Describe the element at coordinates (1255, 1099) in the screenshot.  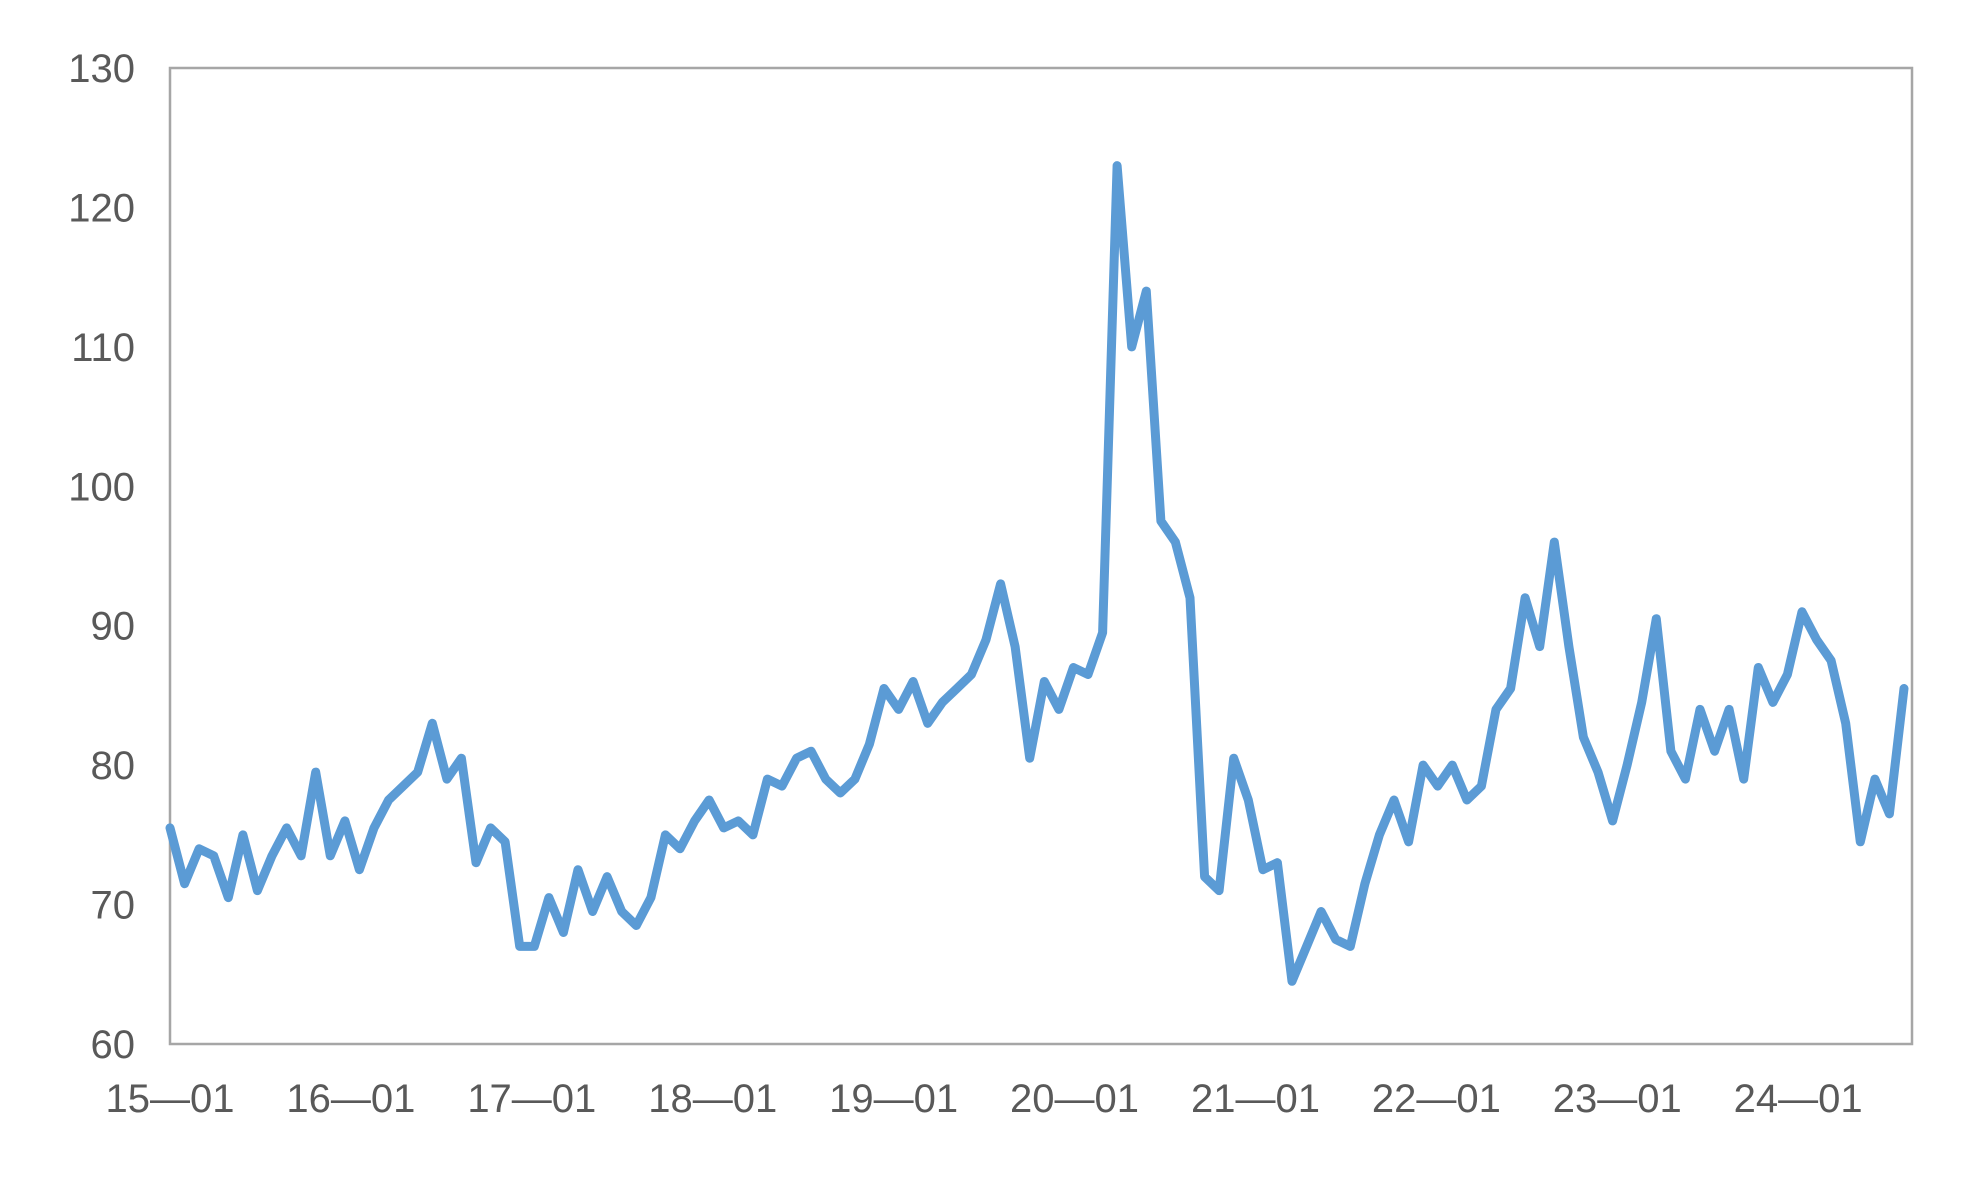
I see `x-tick-label: 21—01` at that location.